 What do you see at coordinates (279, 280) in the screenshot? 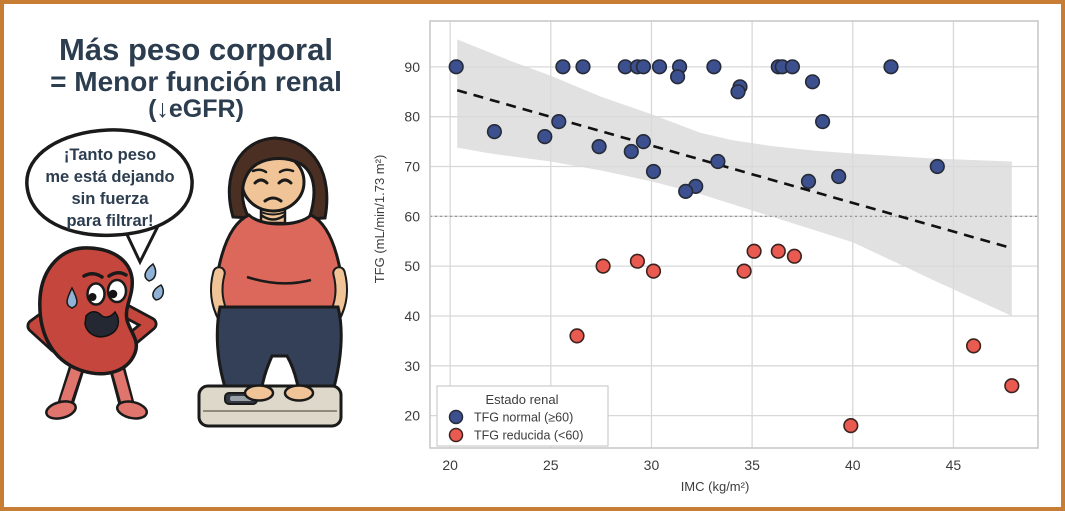
I see `woman-belly-line` at bounding box center [279, 280].